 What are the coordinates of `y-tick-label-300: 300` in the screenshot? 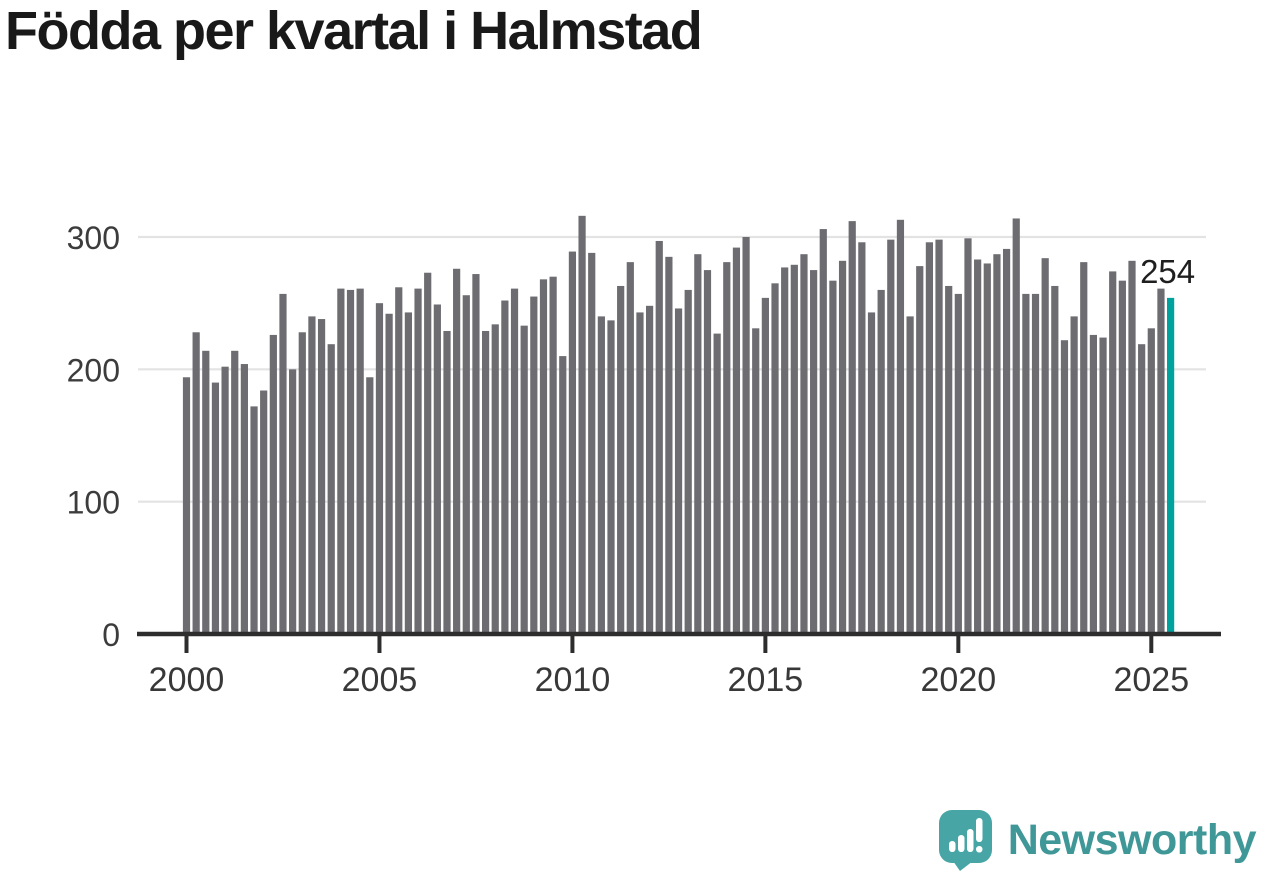 It's located at (93, 238).